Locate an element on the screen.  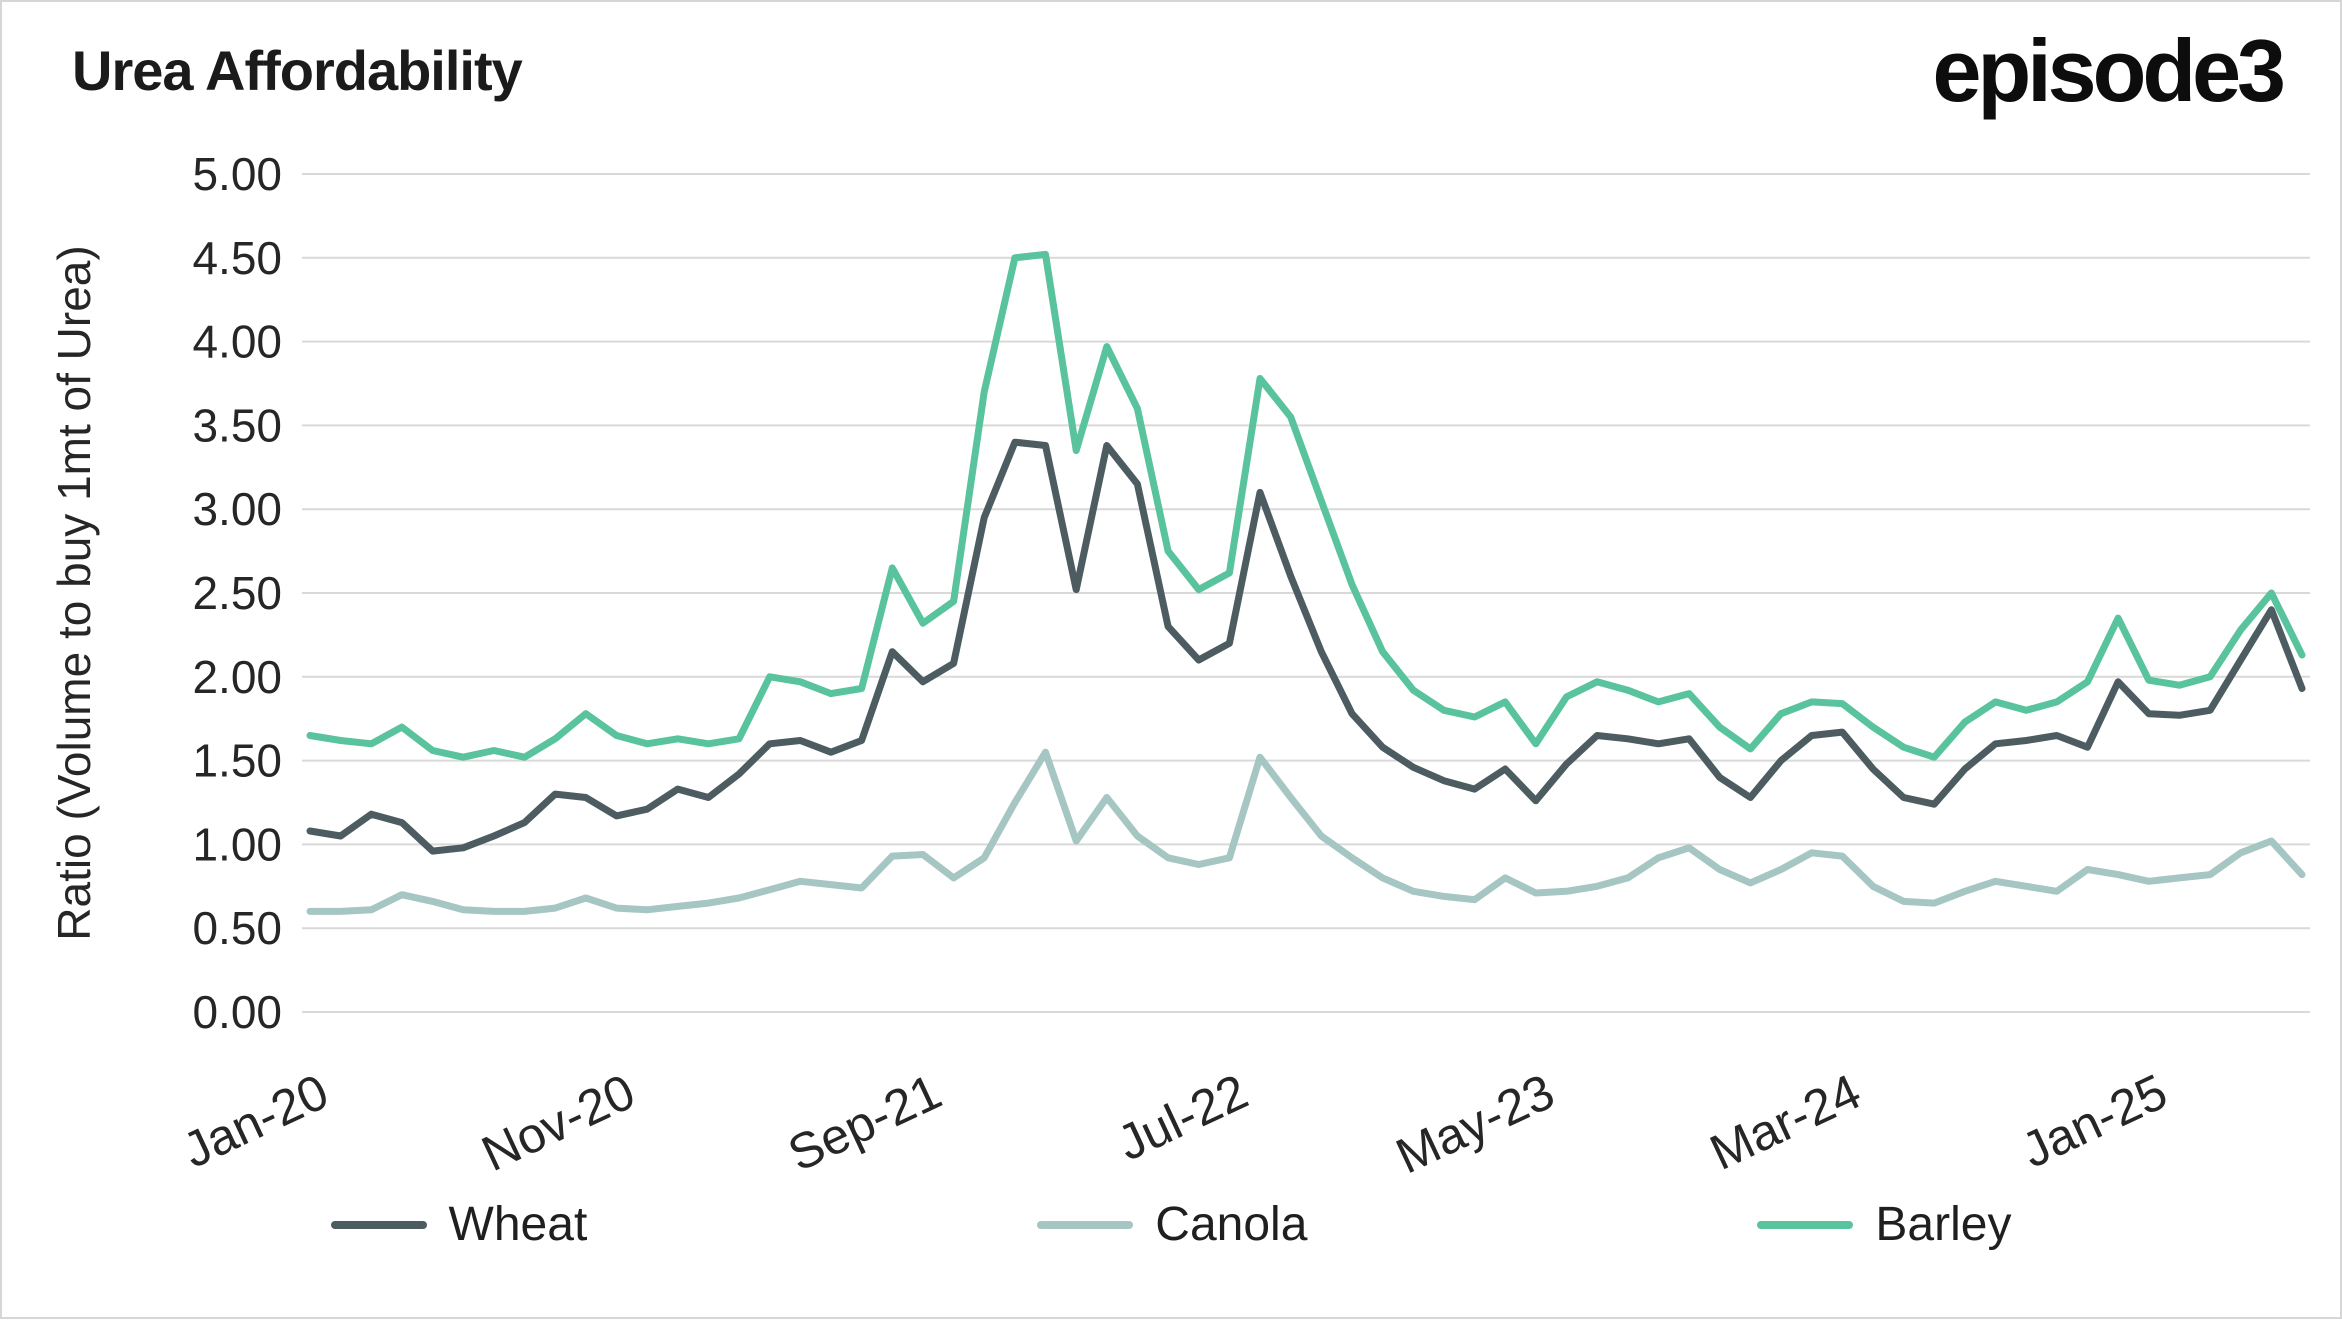
x-tick-label: May-23 is located at coordinates (1475, 1123).